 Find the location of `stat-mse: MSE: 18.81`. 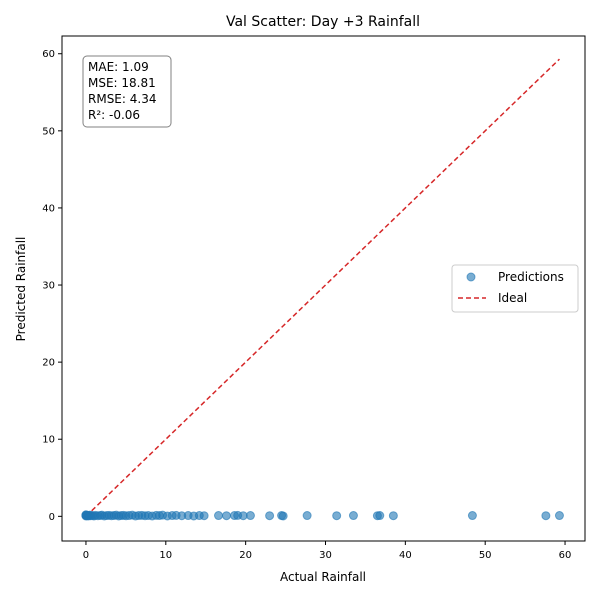

stat-mse: MSE: 18.81 is located at coordinates (122, 83).